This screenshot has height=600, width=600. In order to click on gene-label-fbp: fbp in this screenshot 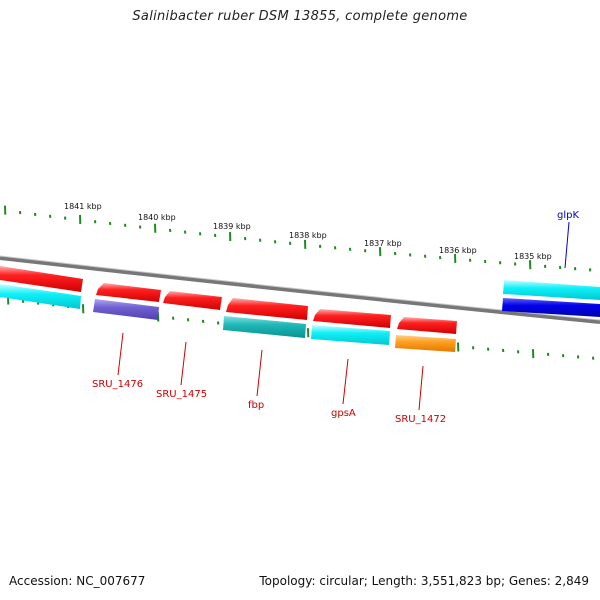, I will do `click(256, 405)`.